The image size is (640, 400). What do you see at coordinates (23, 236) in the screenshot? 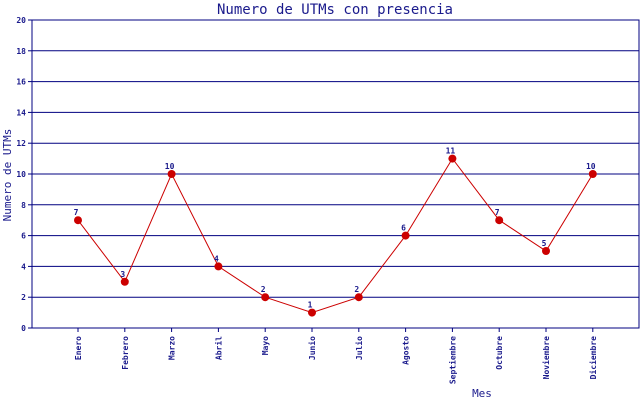
I see `y-tick-label: 6` at bounding box center [23, 236].